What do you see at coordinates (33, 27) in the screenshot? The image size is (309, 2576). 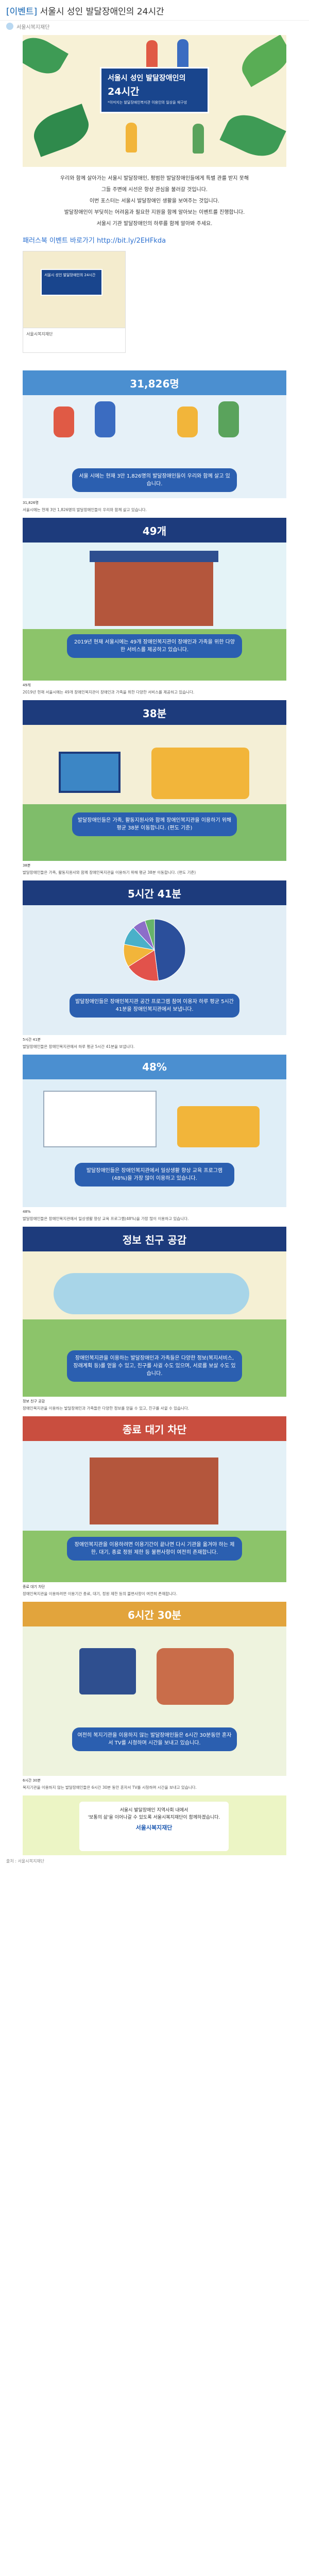 I see `author-name: 서울시복지재단` at bounding box center [33, 27].